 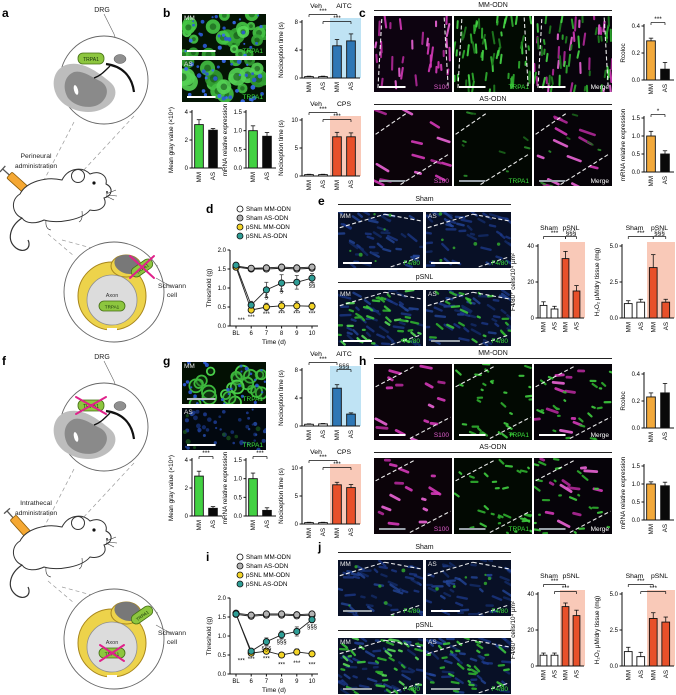 What do you see at coordinates (493, 402) in the screenshot?
I see `micrograph-trpa1-mm-odn-h: TRPA1` at bounding box center [493, 402].